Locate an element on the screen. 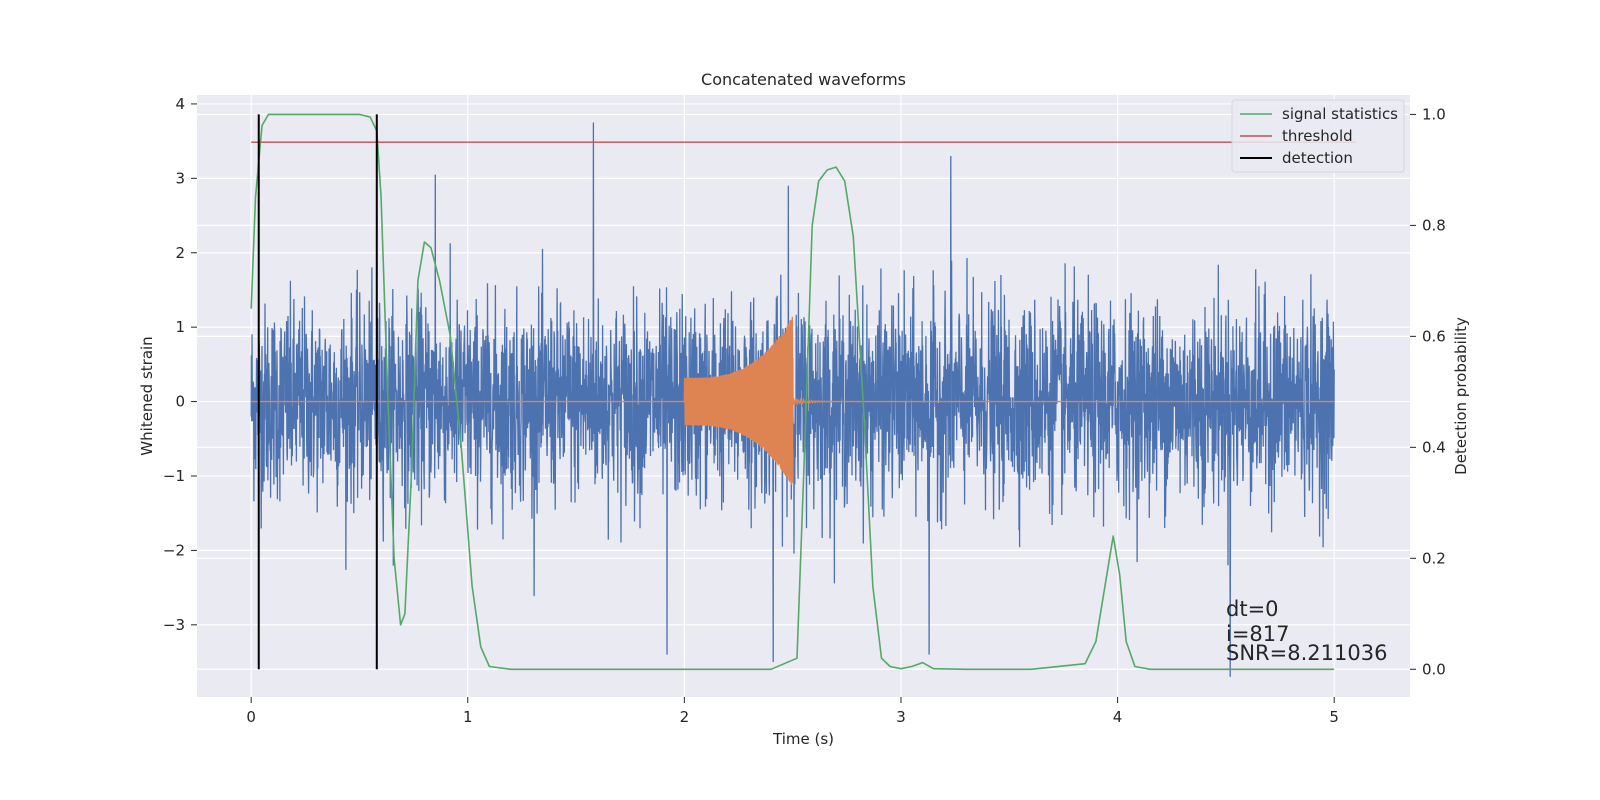 The width and height of the screenshot is (1600, 800). y-tick-label: 1 is located at coordinates (180, 327).